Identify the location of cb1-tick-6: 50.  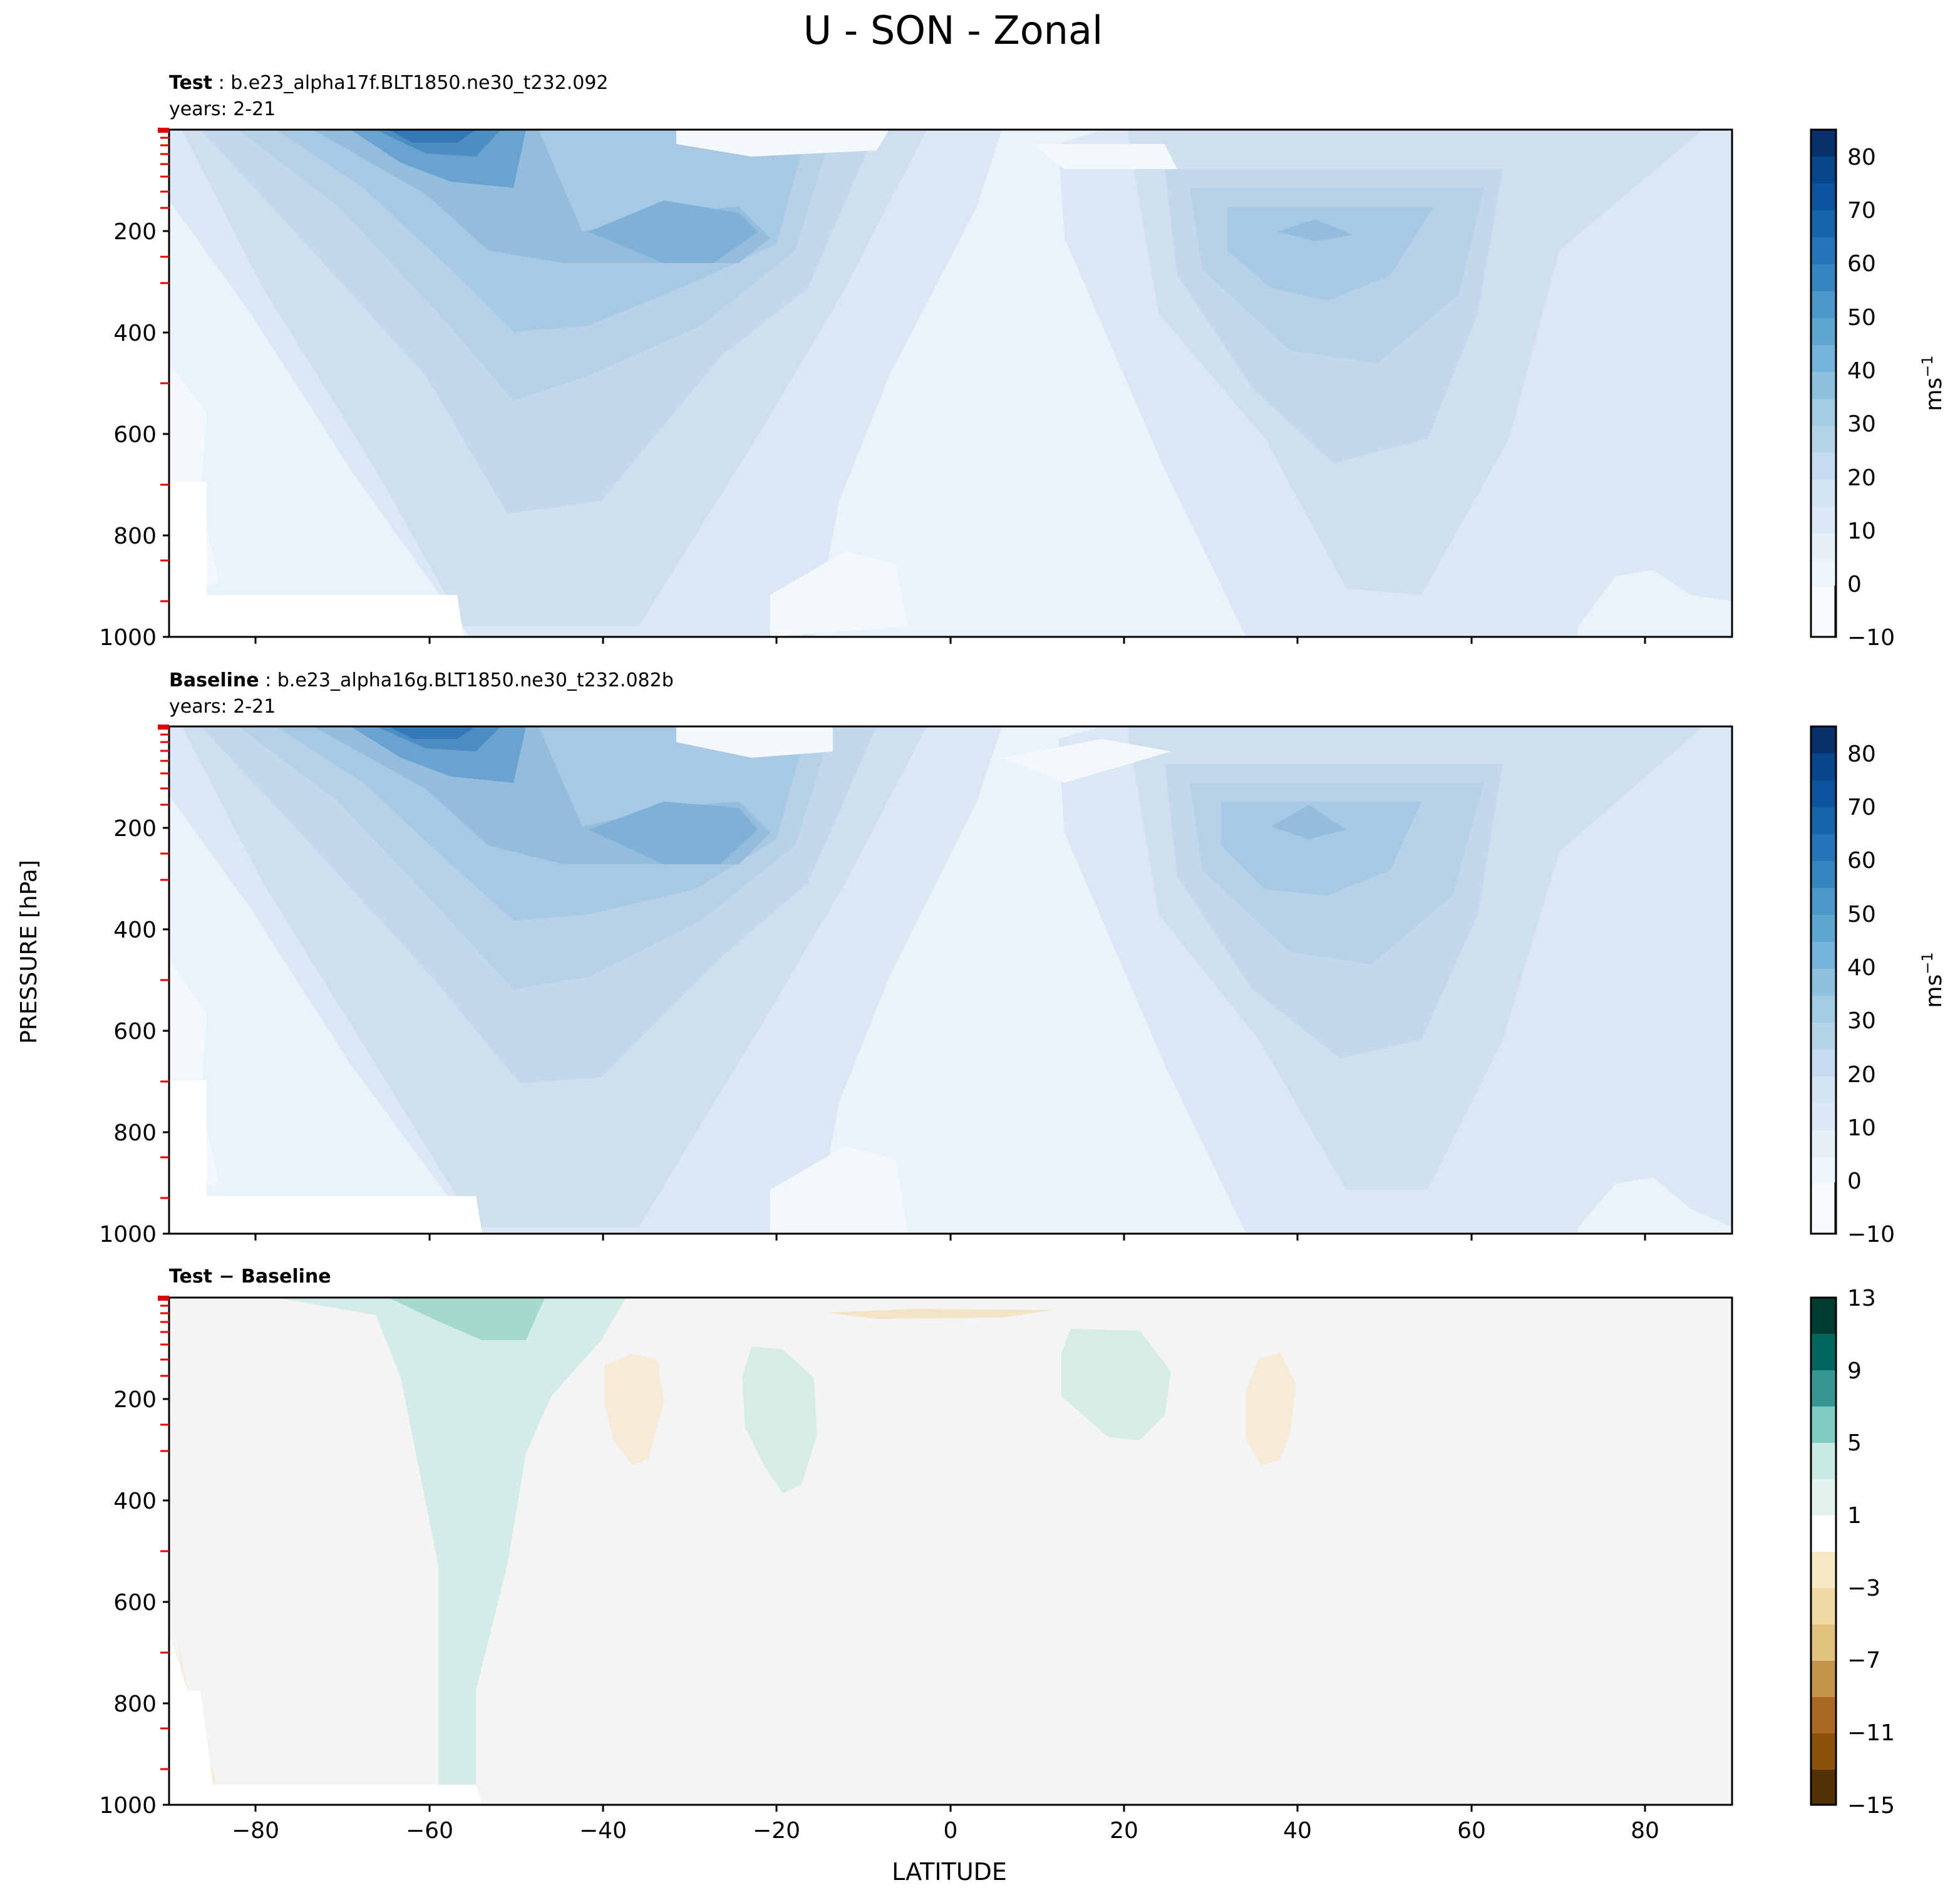
(1861, 318).